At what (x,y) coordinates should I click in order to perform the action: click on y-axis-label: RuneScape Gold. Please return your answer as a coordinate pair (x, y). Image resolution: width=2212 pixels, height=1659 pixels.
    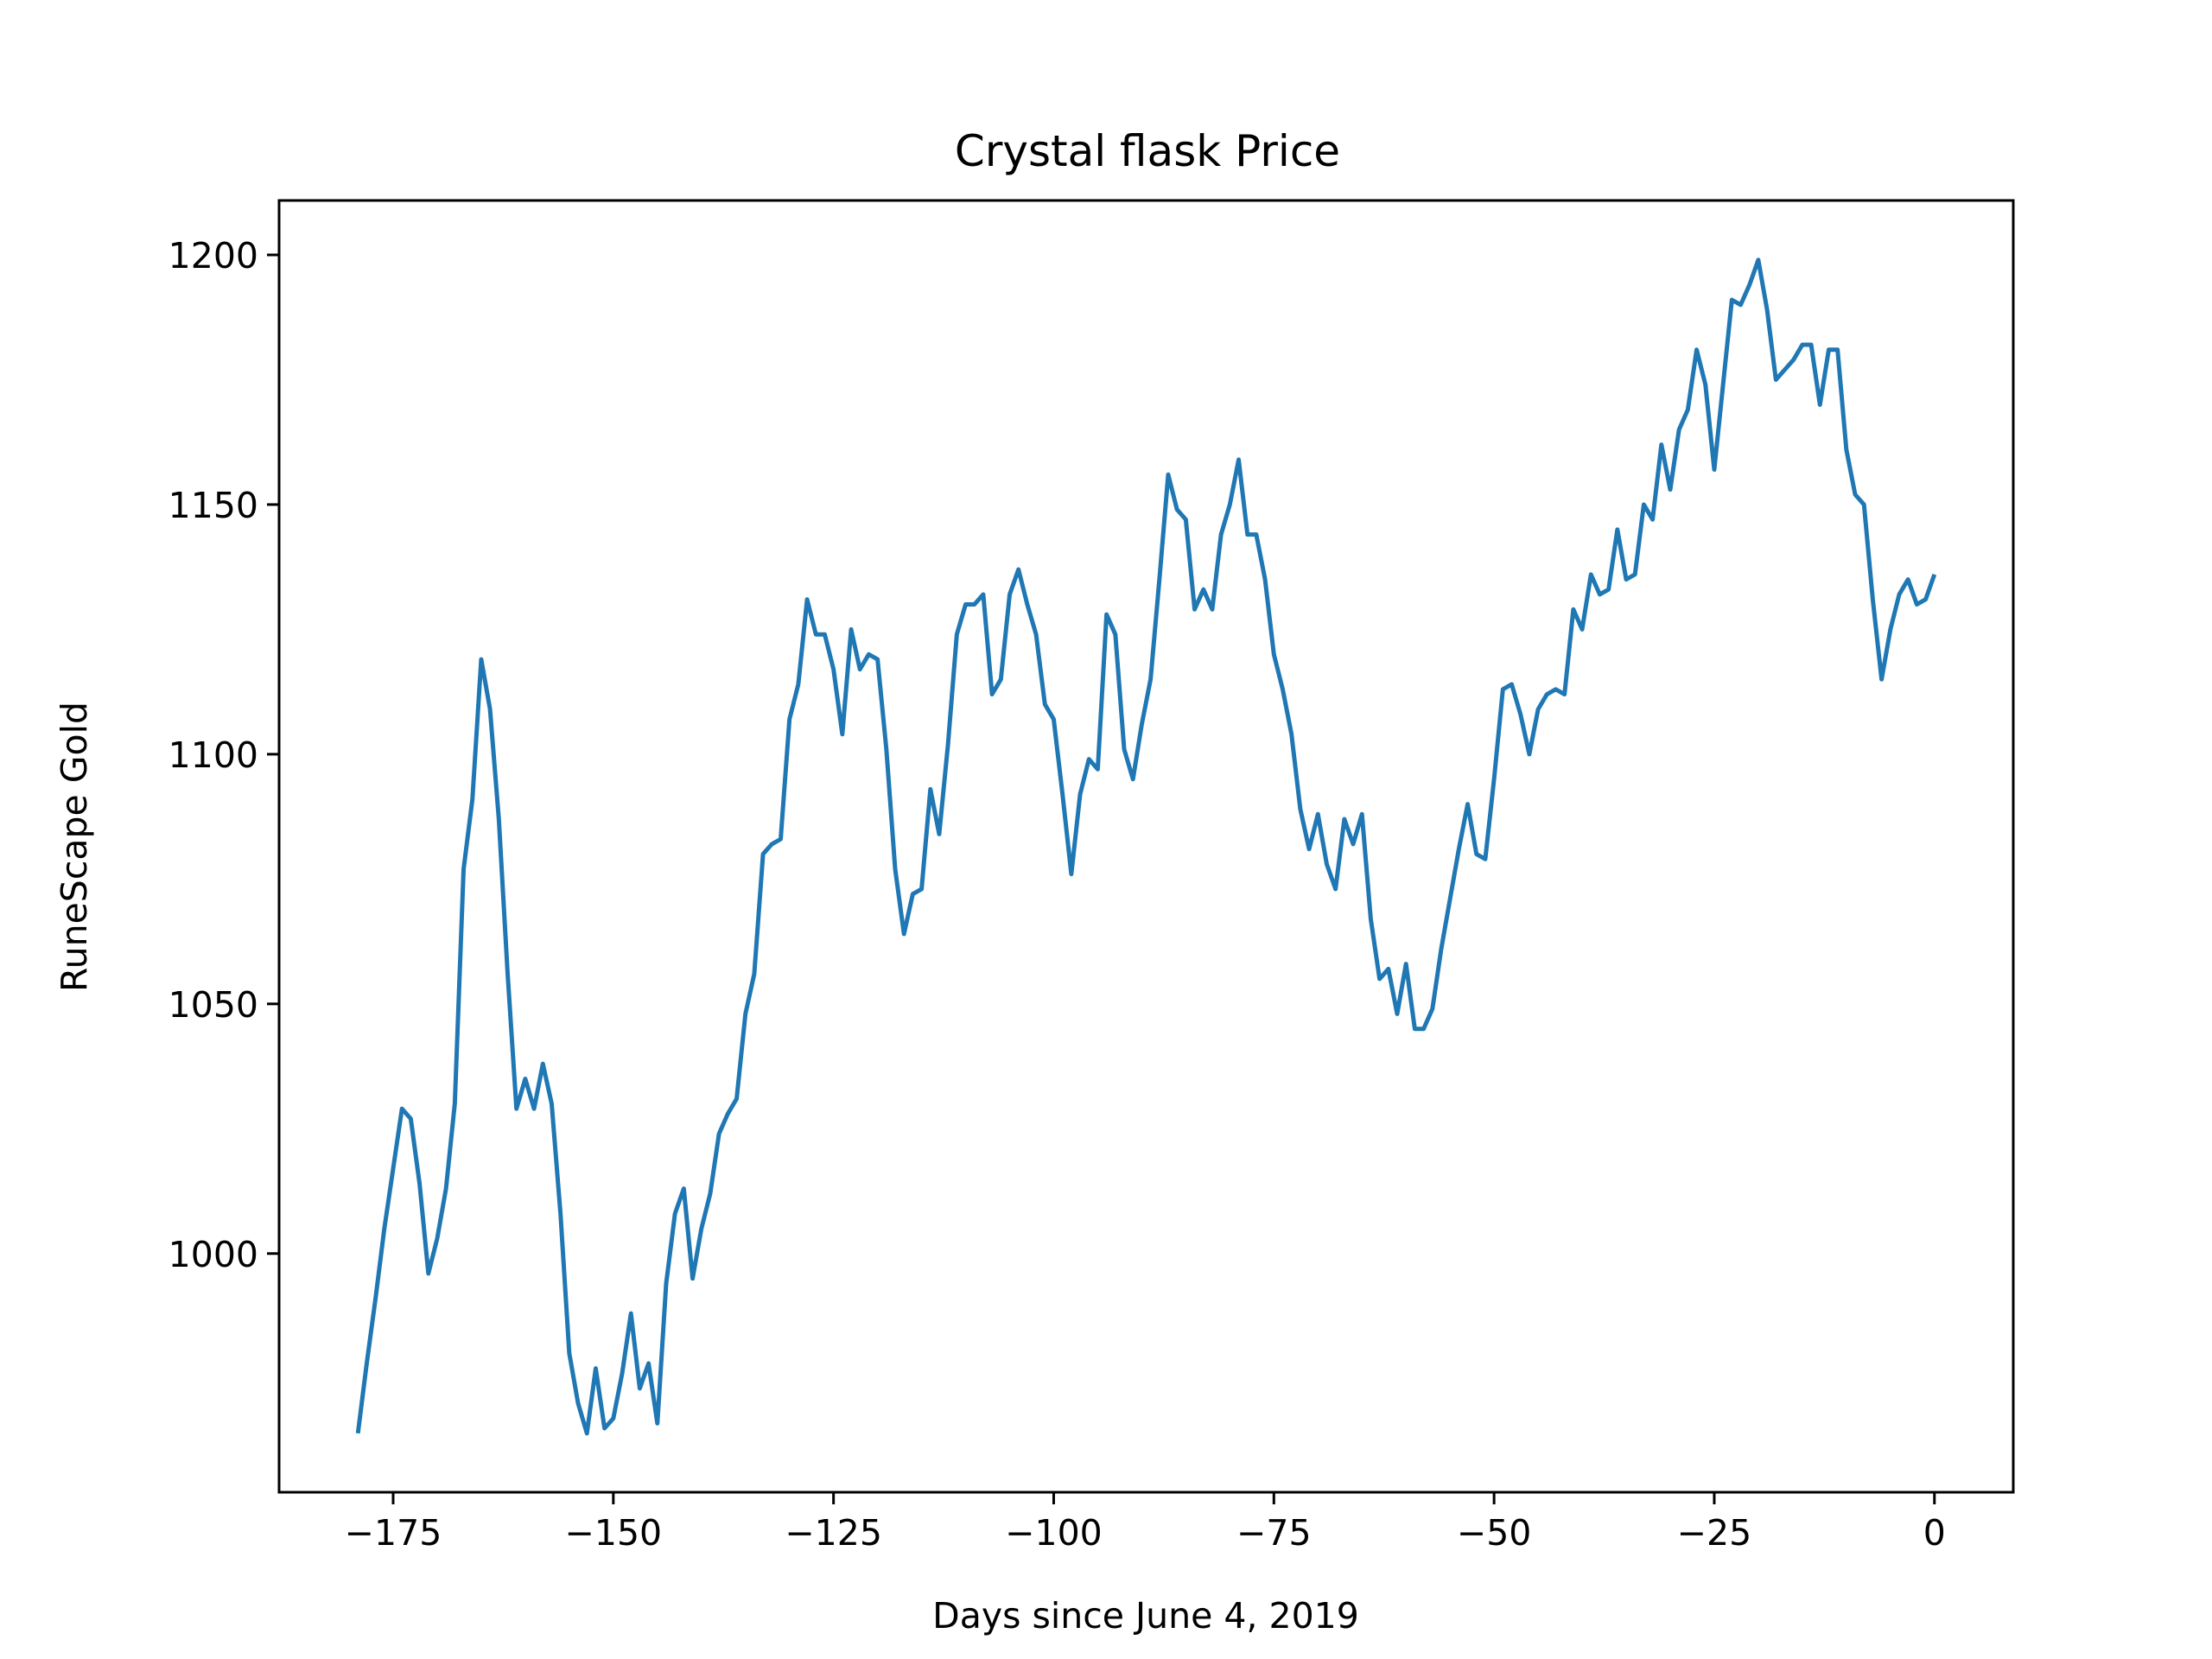
    Looking at the image, I should click on (74, 847).